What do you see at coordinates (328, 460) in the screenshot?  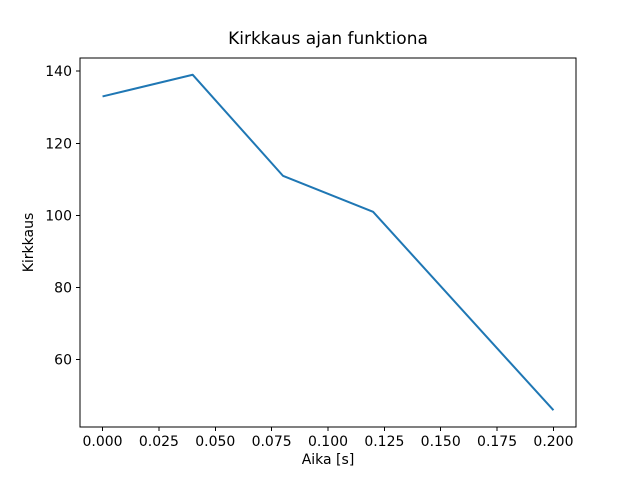 I see `x-axis-label: Aika [s]` at bounding box center [328, 460].